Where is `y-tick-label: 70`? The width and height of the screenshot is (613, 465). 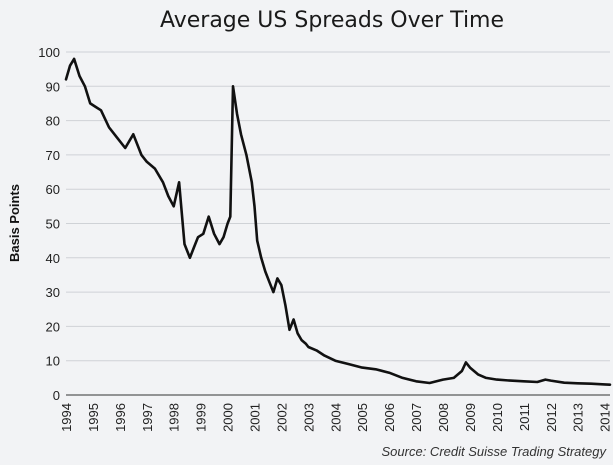
y-tick-label: 70 is located at coordinates (53, 155).